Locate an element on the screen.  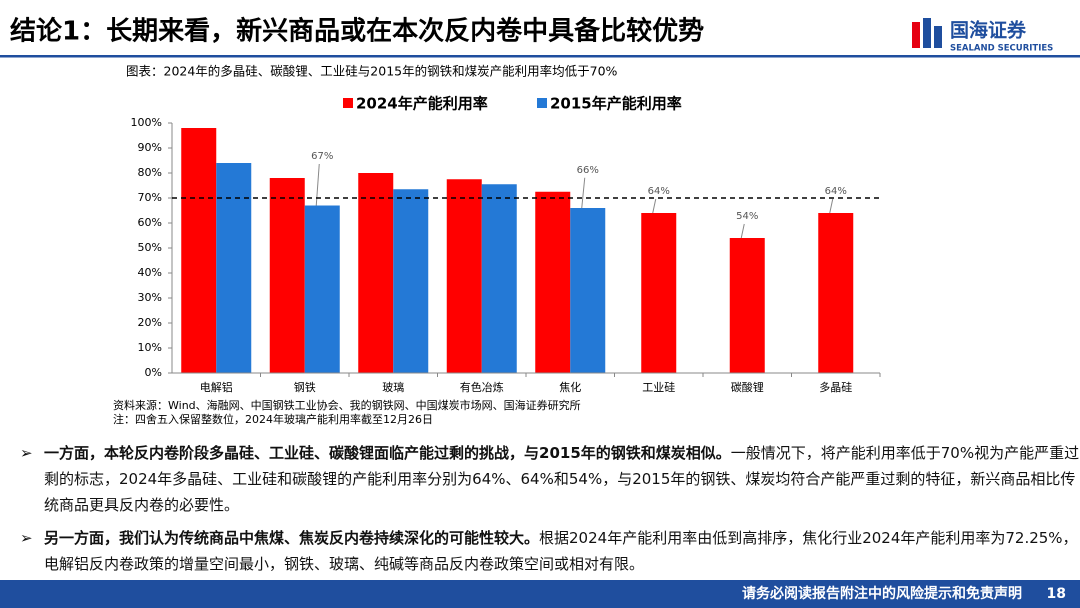
x-tick-label: 钢铁 is located at coordinates (305, 387).